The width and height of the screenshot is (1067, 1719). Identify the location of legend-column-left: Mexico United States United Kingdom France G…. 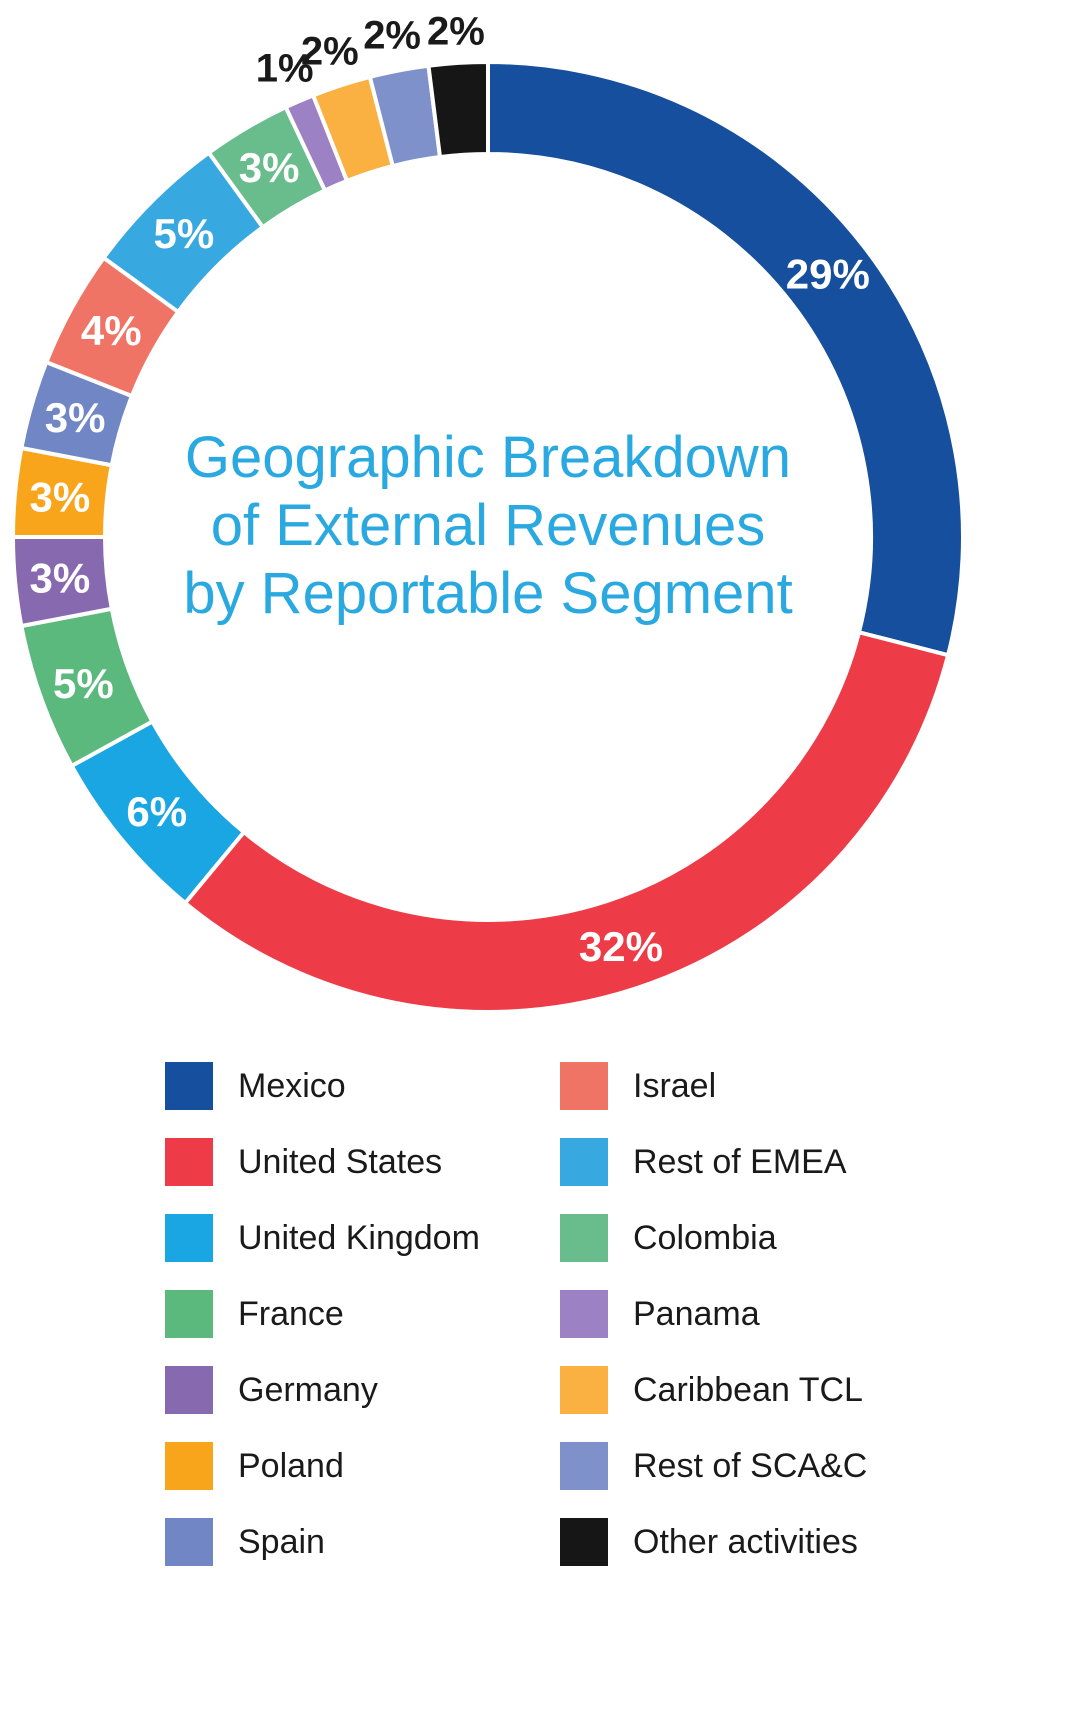
(362, 1328).